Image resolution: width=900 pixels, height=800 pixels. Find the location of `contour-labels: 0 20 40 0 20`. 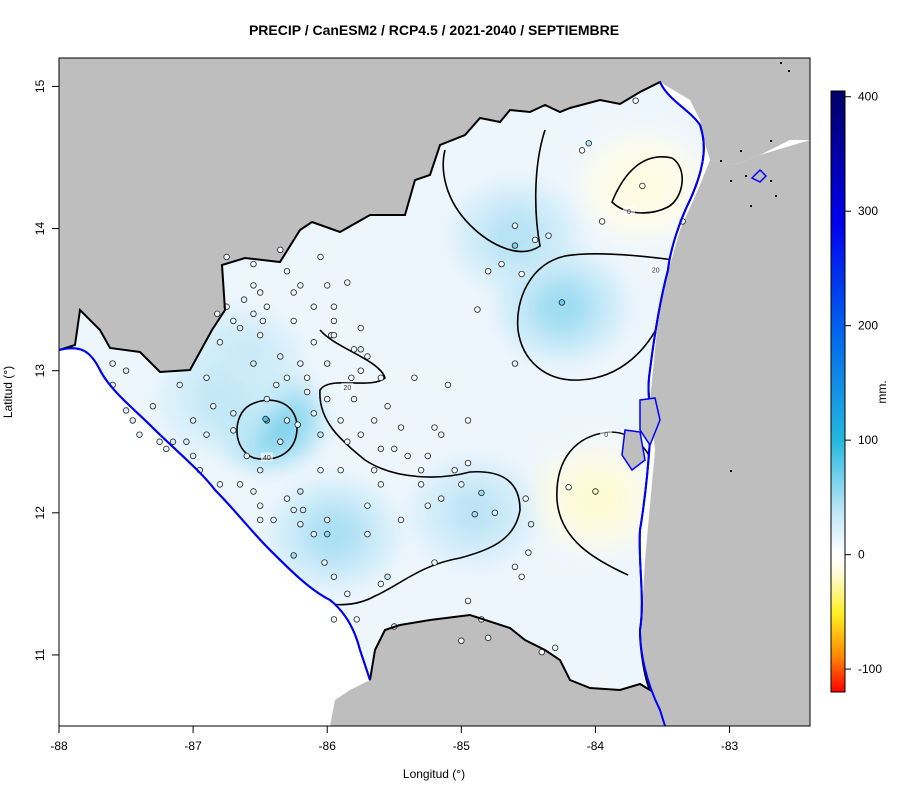

contour-labels: 0 20 40 0 20 is located at coordinates (461, 334).